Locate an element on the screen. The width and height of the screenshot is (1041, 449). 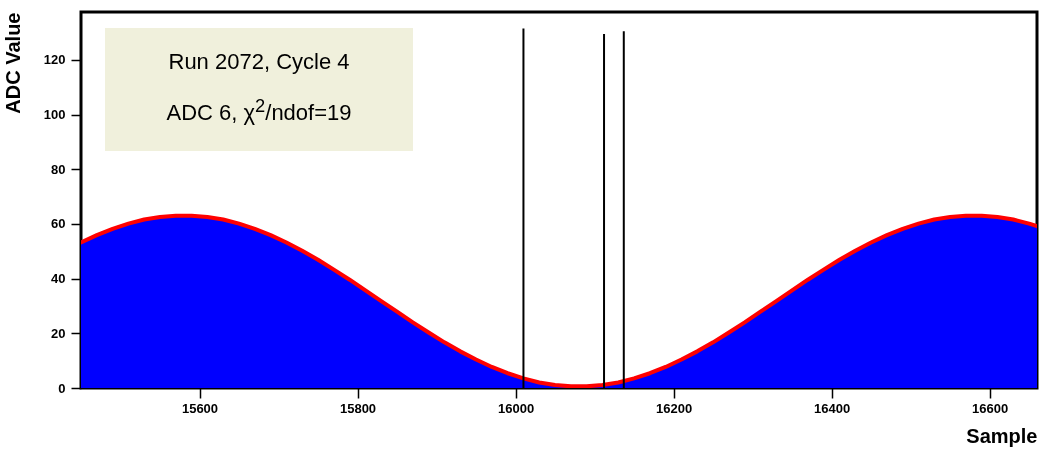
x-tick-label: 16400 is located at coordinates (832, 408).